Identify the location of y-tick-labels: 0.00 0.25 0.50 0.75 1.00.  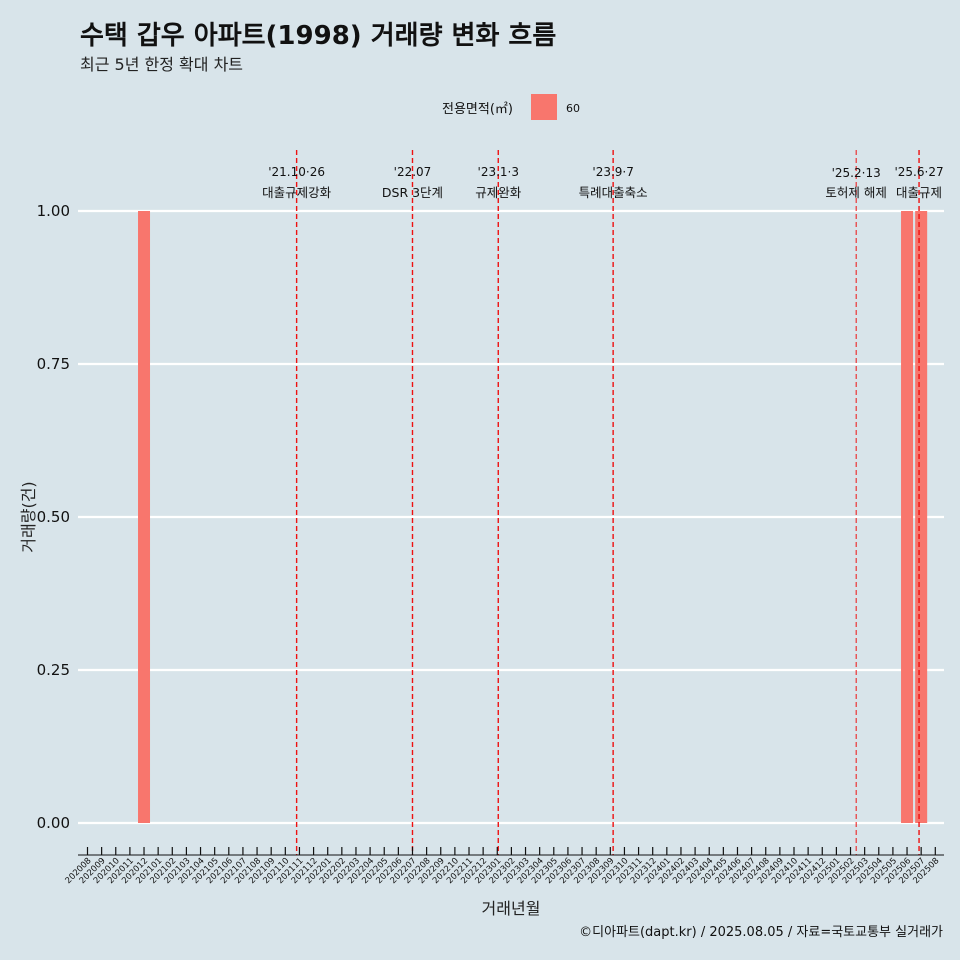
(53, 517).